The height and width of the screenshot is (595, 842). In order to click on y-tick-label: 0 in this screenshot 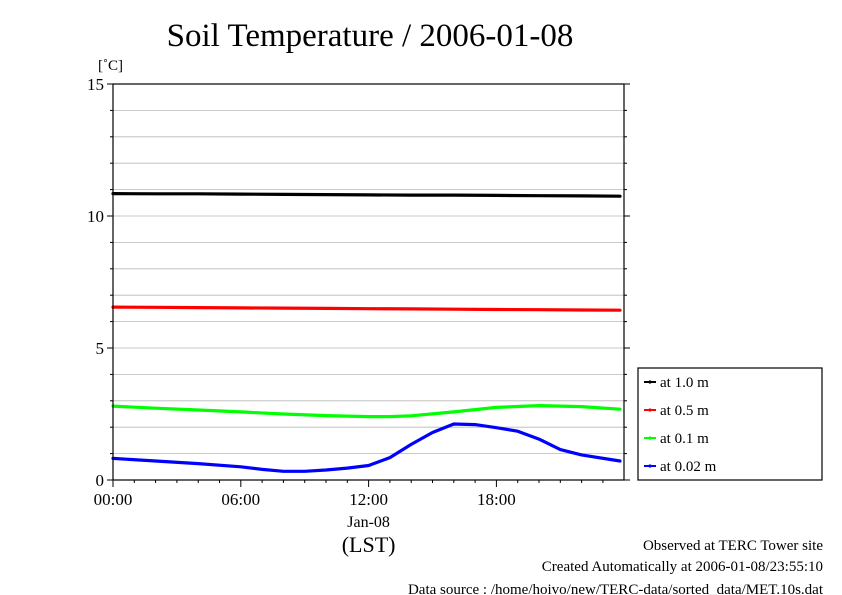, I will do `click(100, 480)`.